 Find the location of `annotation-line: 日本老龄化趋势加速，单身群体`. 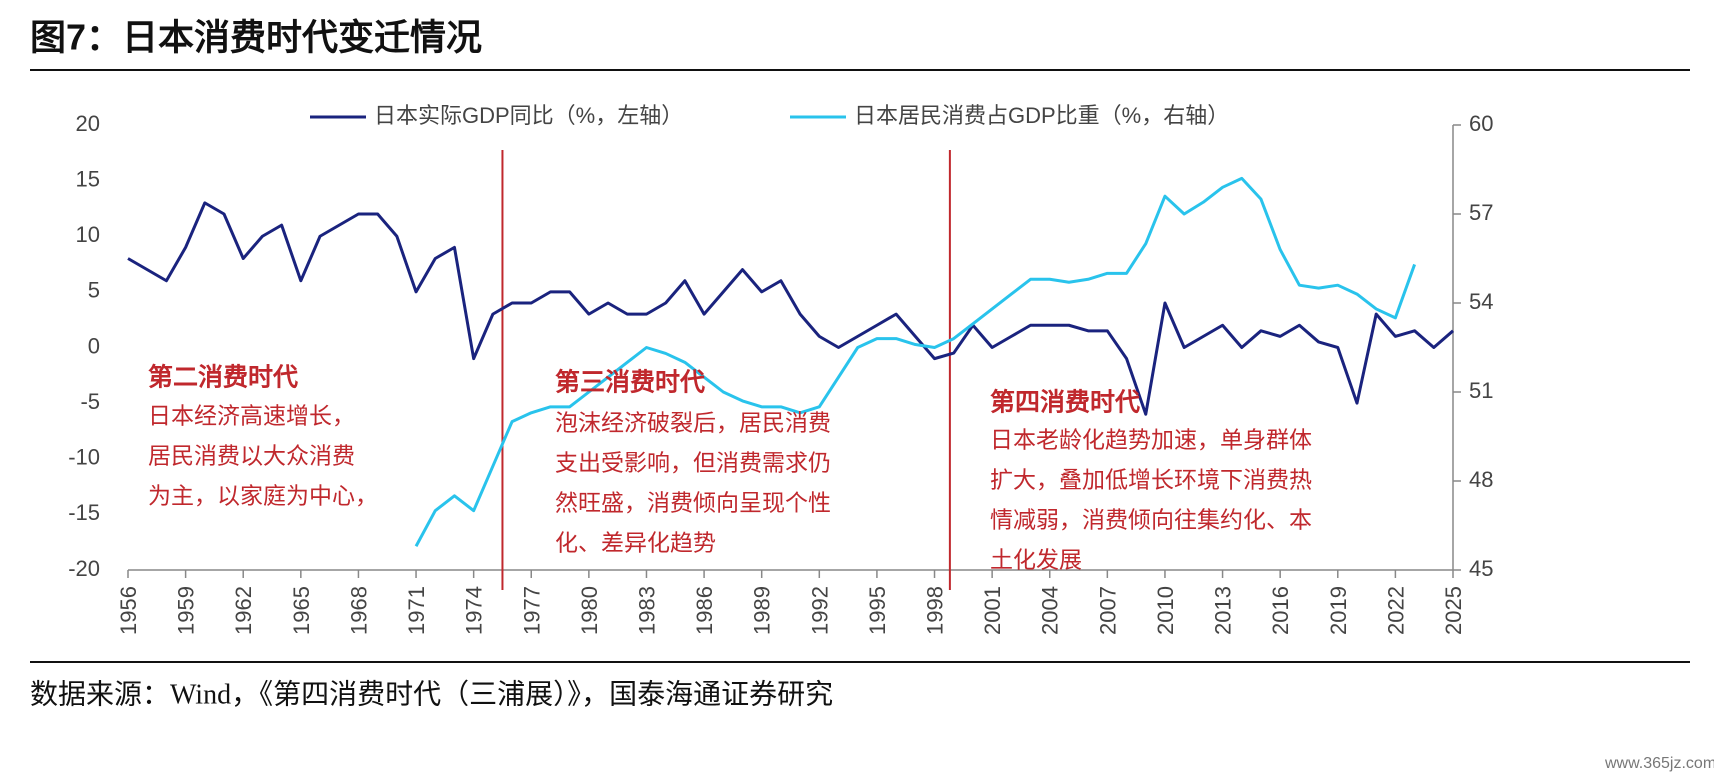

annotation-line: 日本老龄化趋势加速，单身群体 is located at coordinates (1151, 439).